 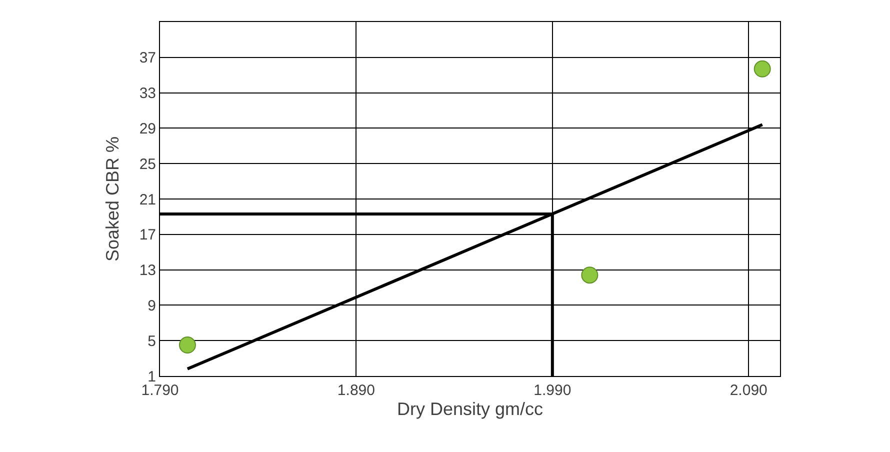 I want to click on y-tick-label: 21, so click(x=147, y=199).